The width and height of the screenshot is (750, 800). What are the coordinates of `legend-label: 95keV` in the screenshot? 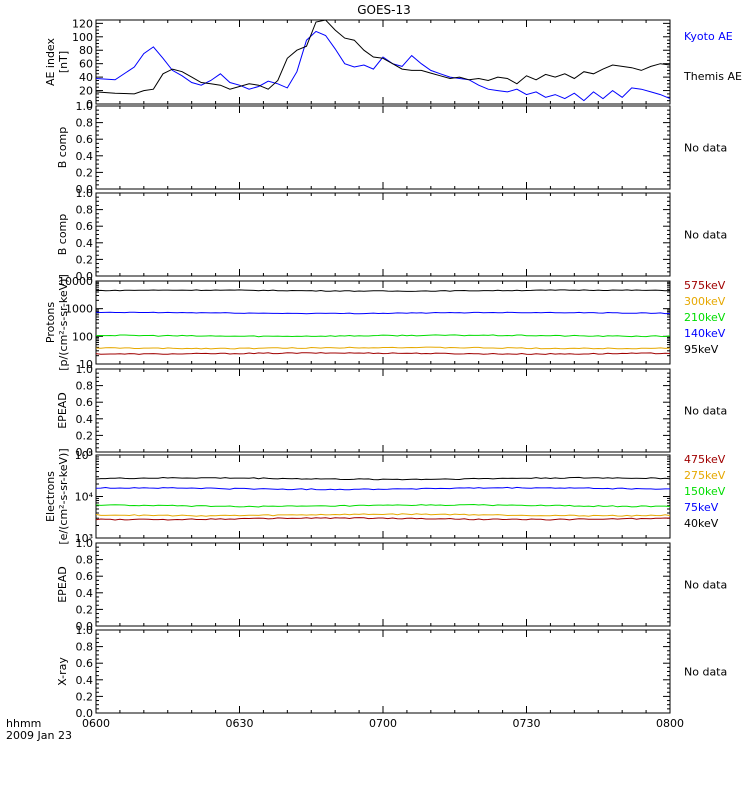 It's located at (701, 349).